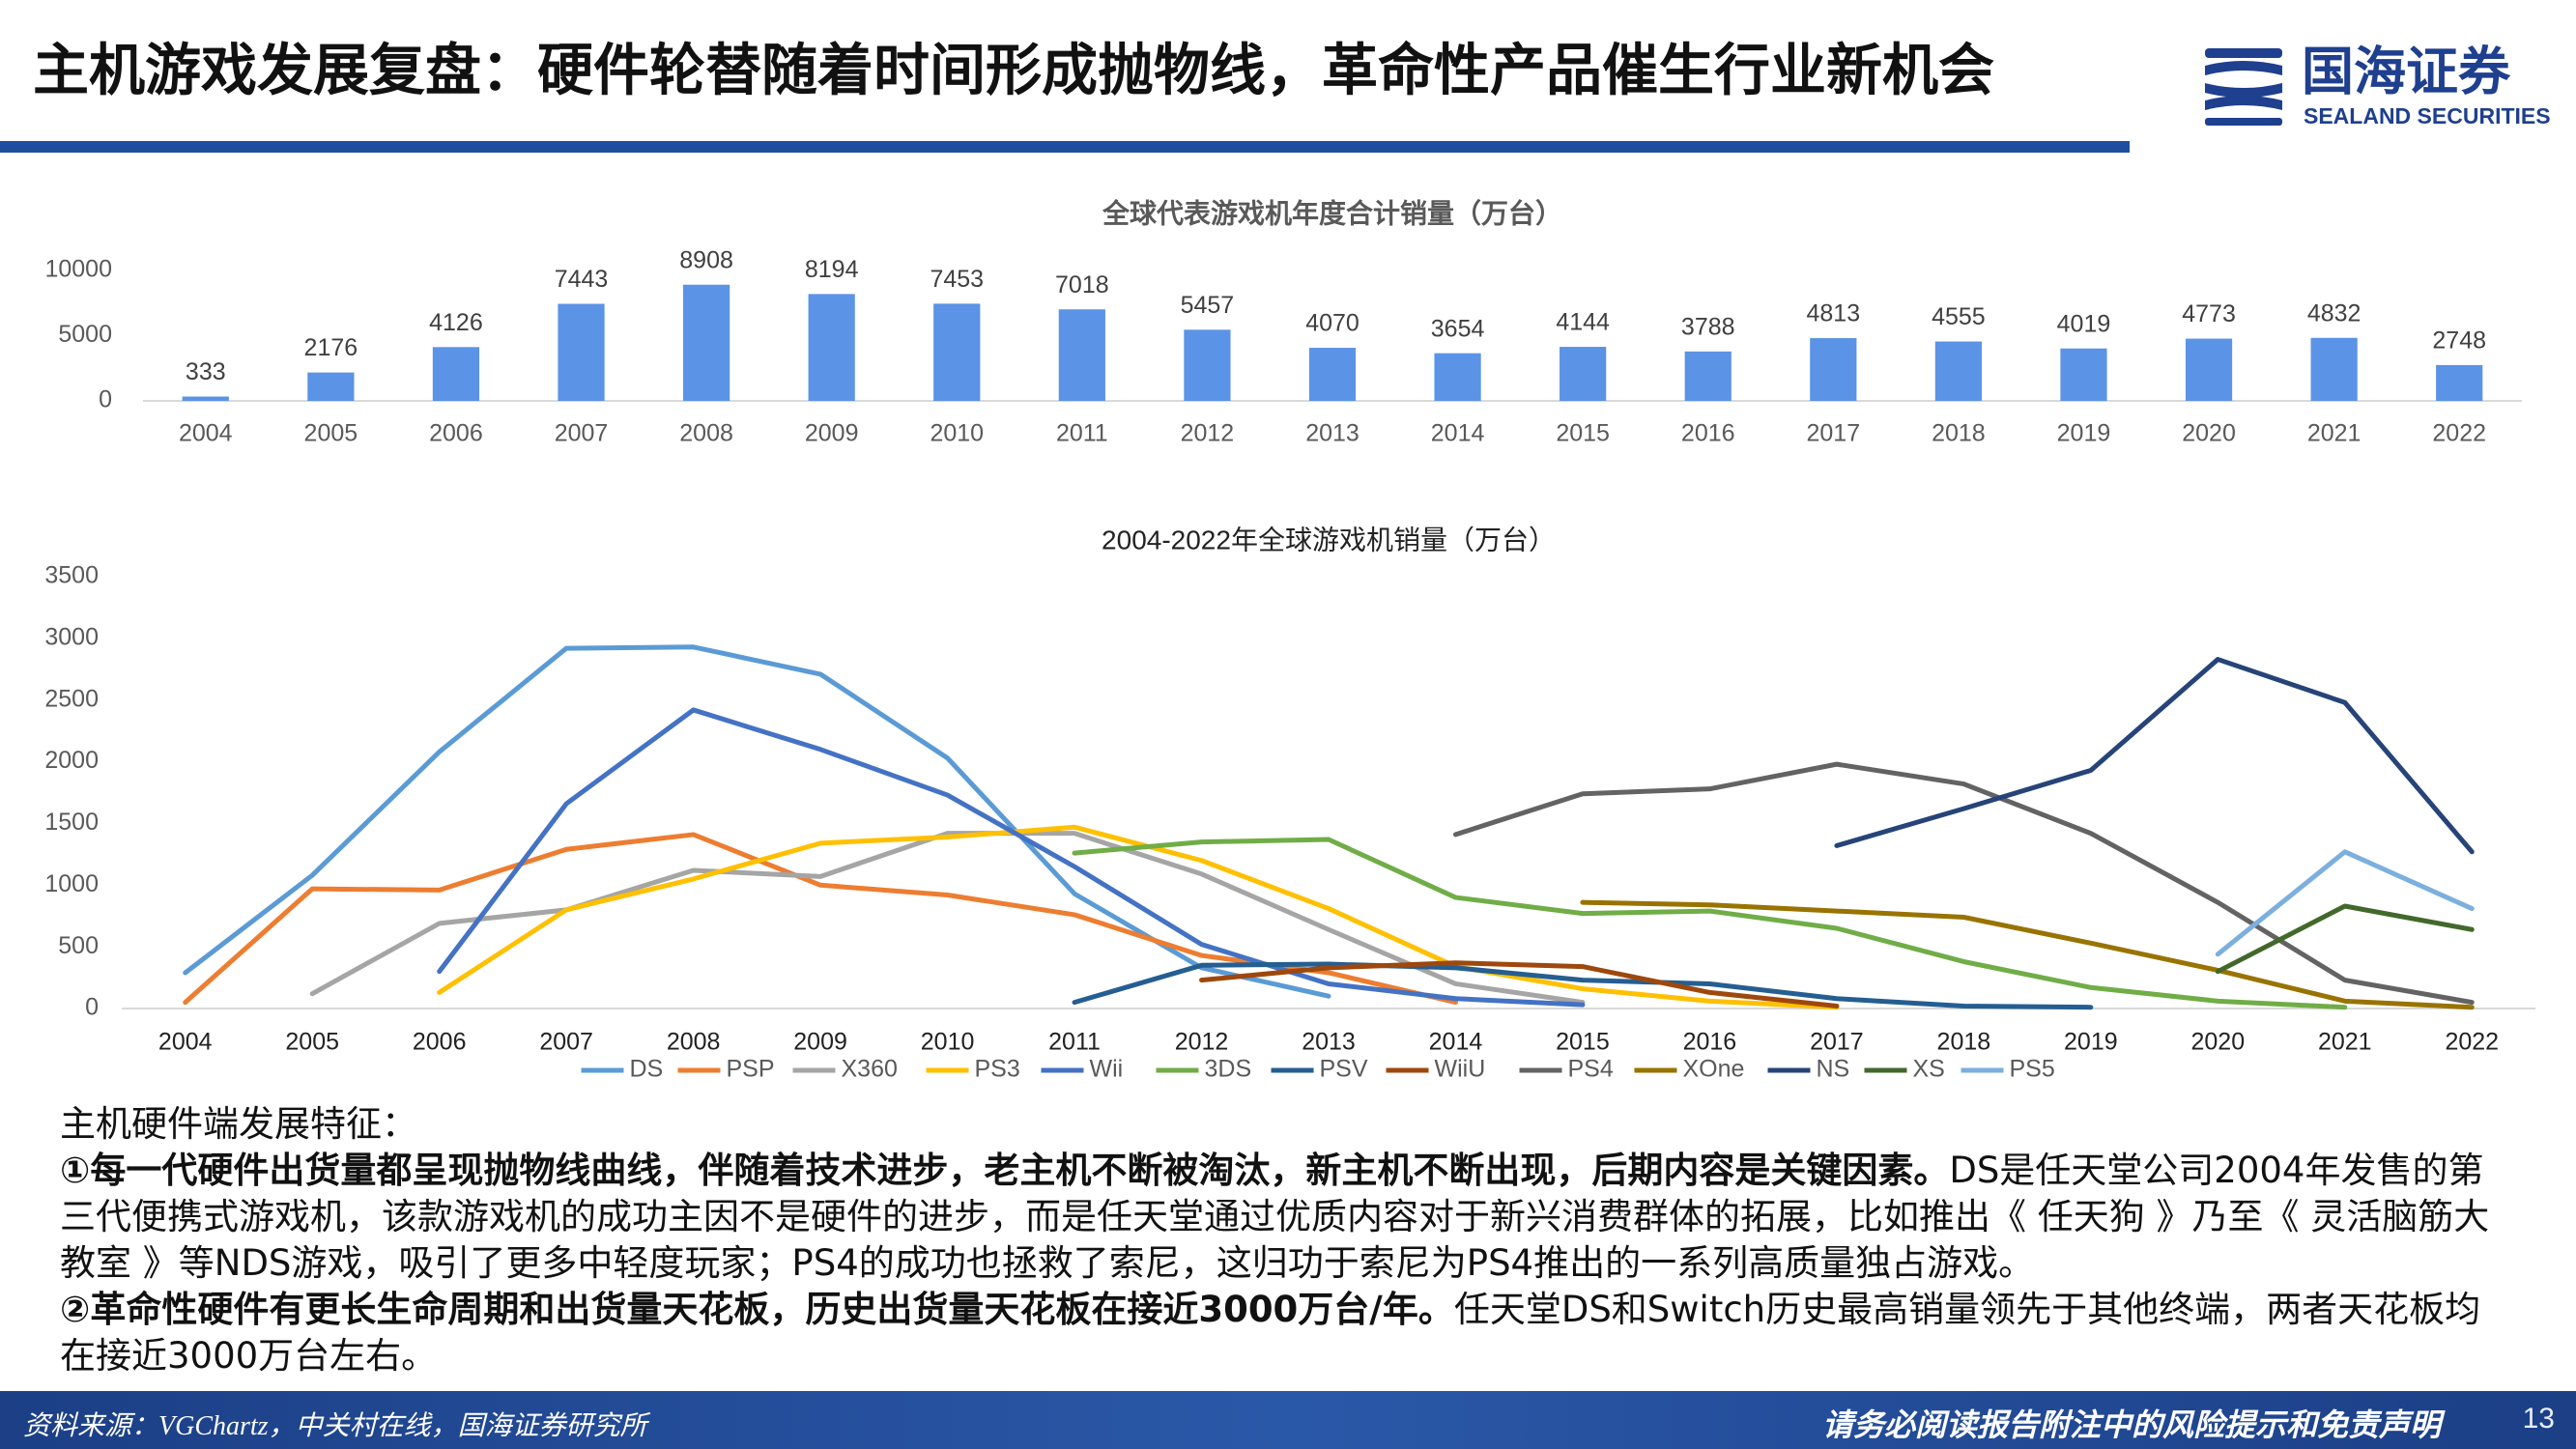 This screenshot has width=2576, height=1449. I want to click on legend-label: XS, so click(1929, 1069).